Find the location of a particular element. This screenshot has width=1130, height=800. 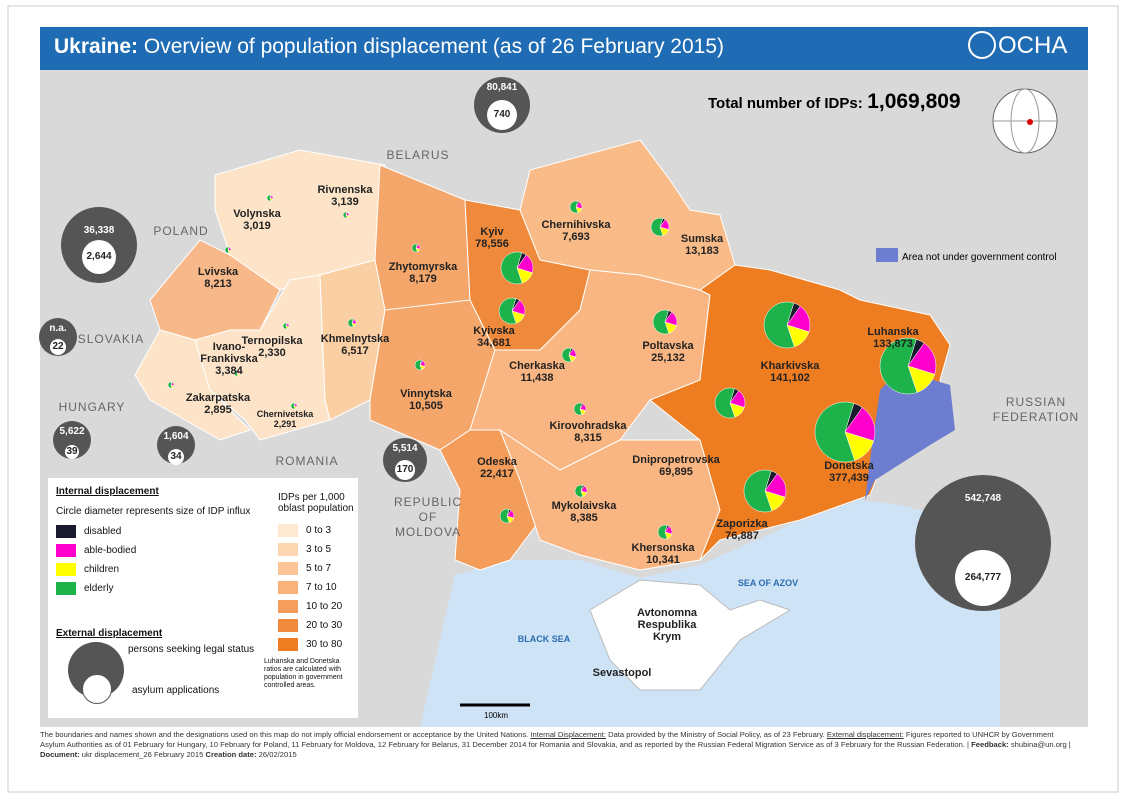

oblast-label: Kyiv 78,556 is located at coordinates (492, 238).